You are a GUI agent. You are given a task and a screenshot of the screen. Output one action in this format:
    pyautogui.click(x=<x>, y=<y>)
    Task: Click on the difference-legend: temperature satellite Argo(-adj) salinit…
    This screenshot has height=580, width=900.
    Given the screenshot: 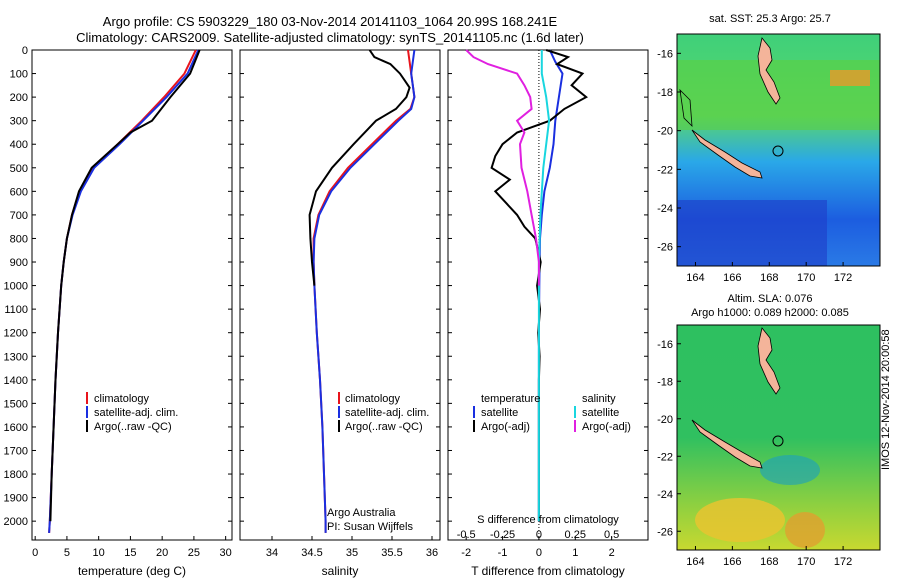 What is the action you would take?
    pyautogui.click(x=552, y=413)
    